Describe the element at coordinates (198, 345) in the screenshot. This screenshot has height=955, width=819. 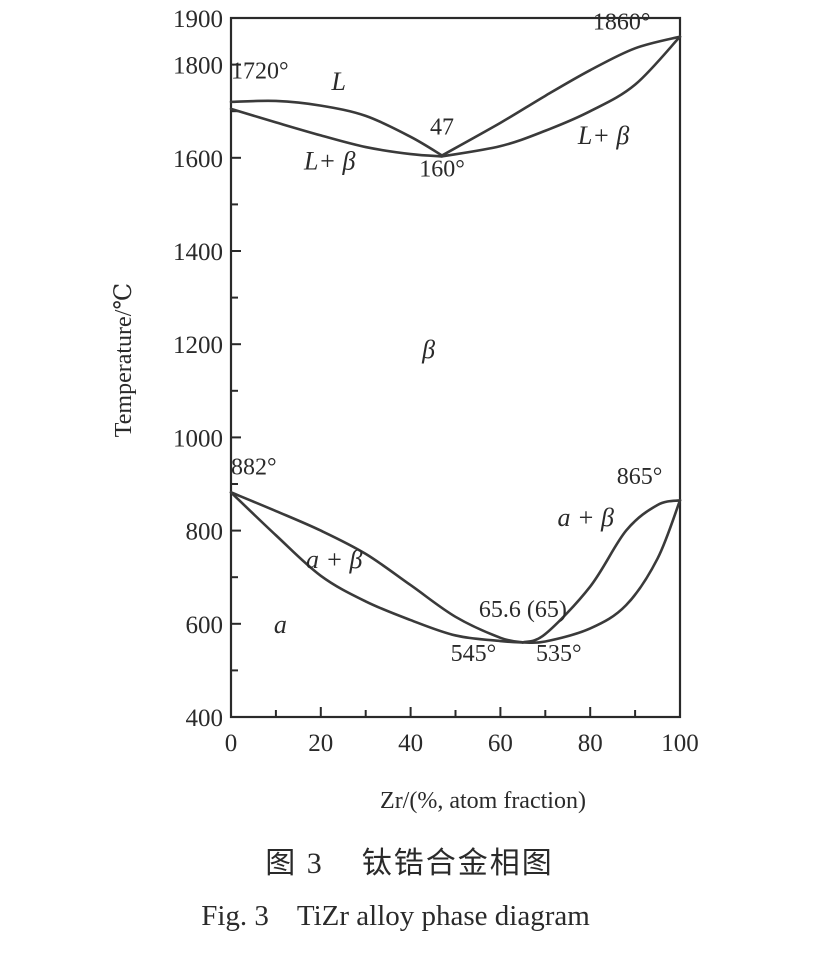
I see `y-tick-label: 1200` at that location.